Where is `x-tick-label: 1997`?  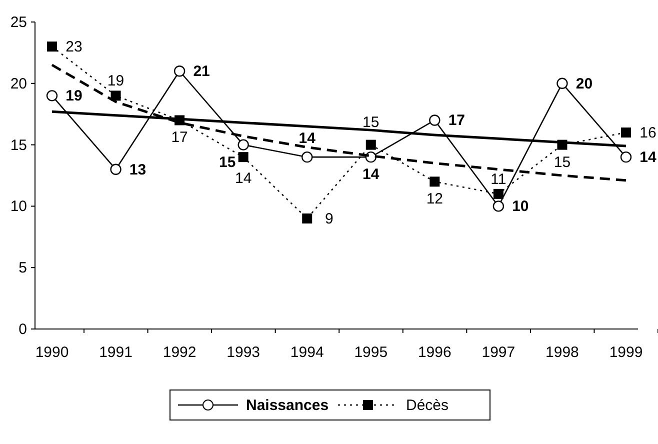
x-tick-label: 1997 is located at coordinates (499, 352).